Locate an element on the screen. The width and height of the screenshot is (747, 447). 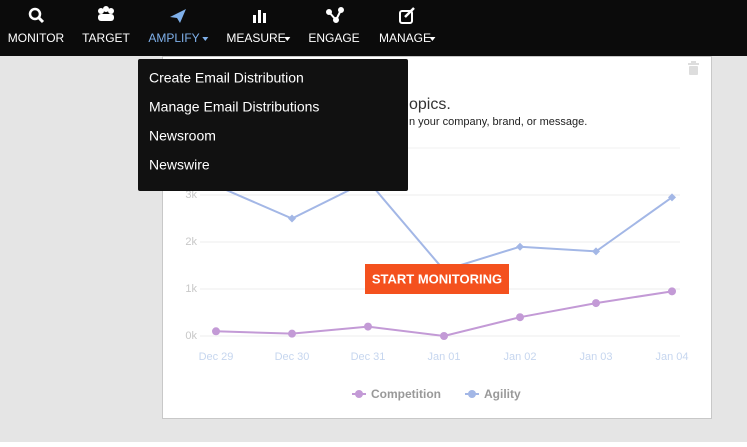
button-label: START MONITORING is located at coordinates (437, 278).